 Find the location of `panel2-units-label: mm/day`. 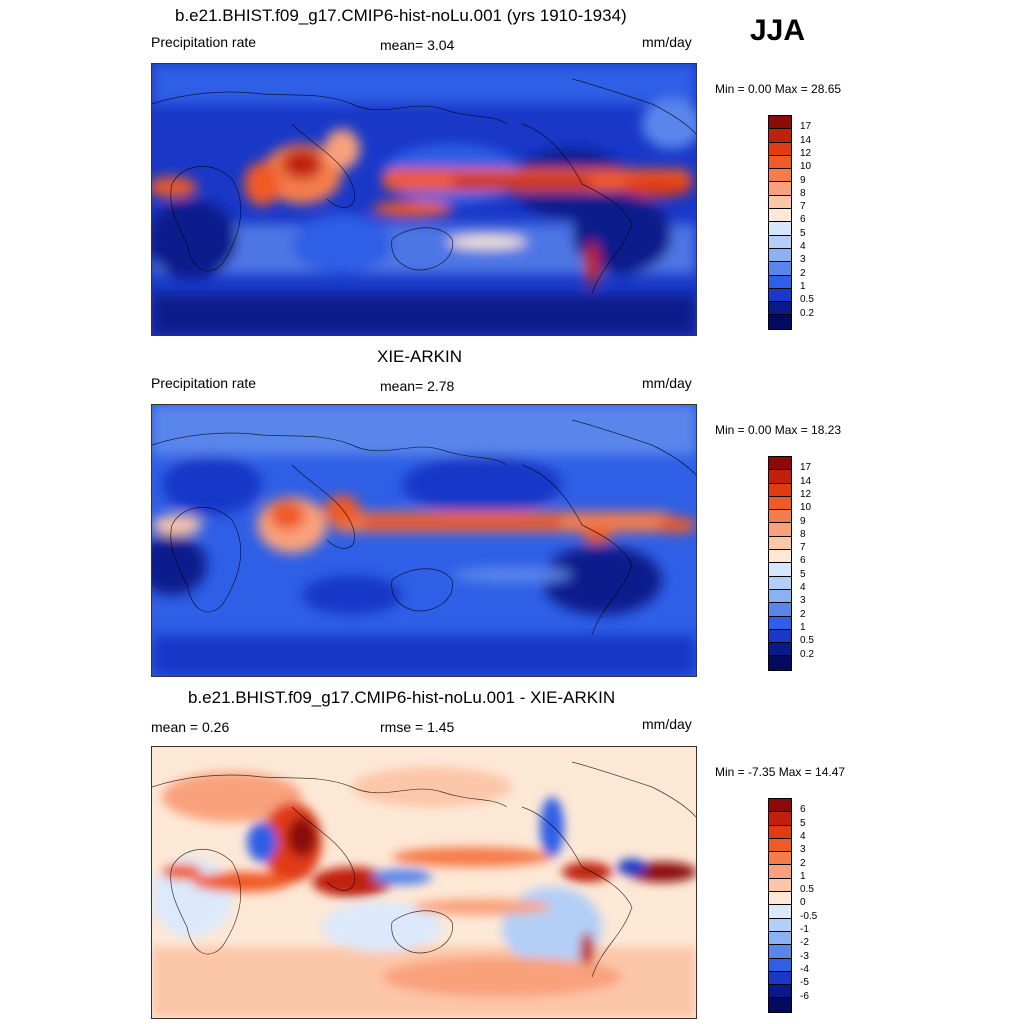

panel2-units-label: mm/day is located at coordinates (667, 383).